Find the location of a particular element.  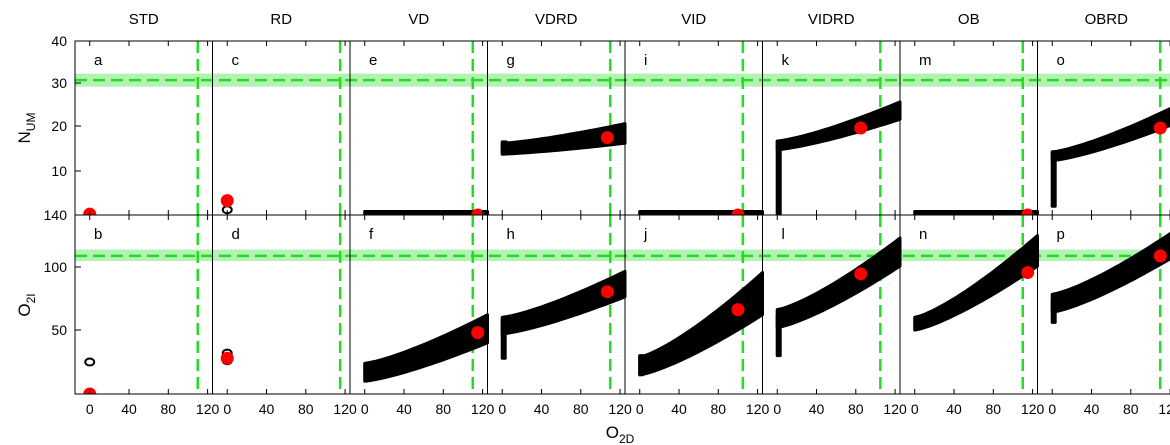

panel-letter-d: d is located at coordinates (236, 234).